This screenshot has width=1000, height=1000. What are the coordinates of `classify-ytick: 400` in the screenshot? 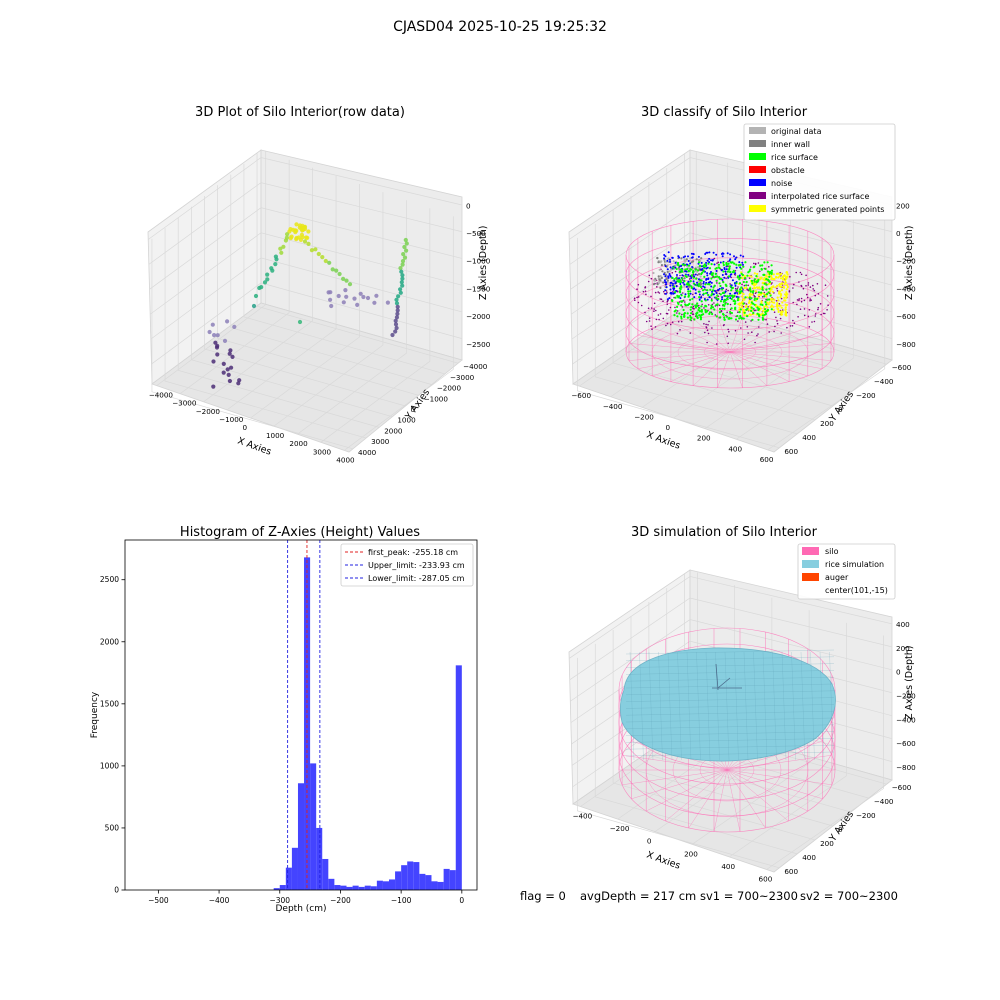 It's located at (809, 437).